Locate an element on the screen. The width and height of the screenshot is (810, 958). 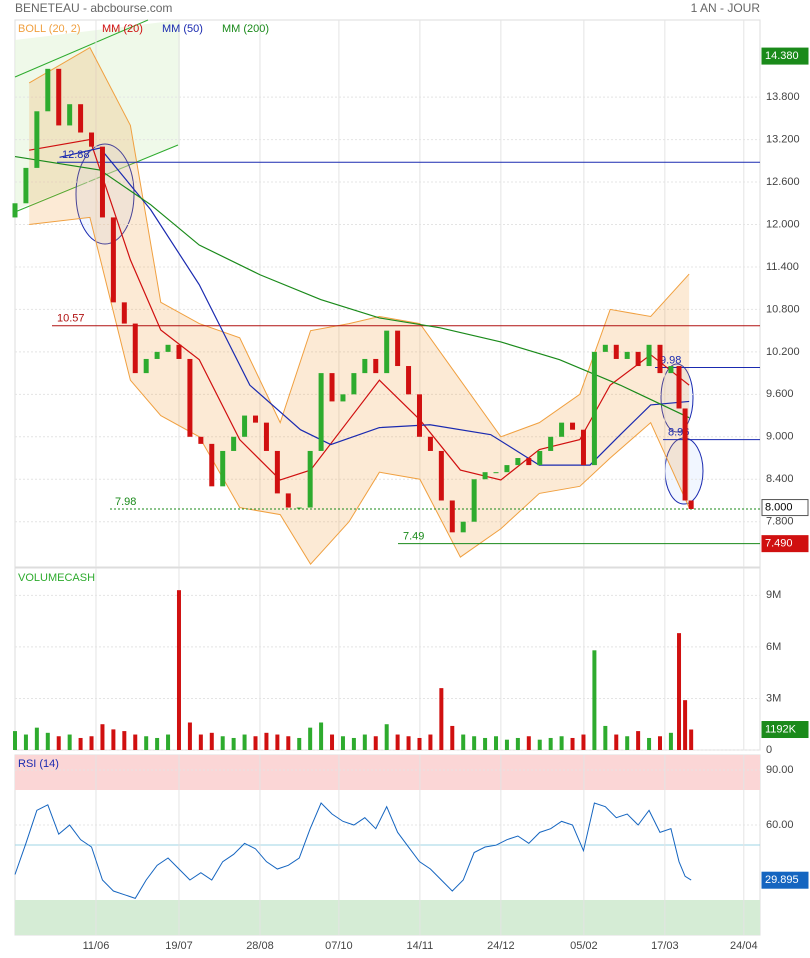
level-label: 7.98 is located at coordinates (125, 502).